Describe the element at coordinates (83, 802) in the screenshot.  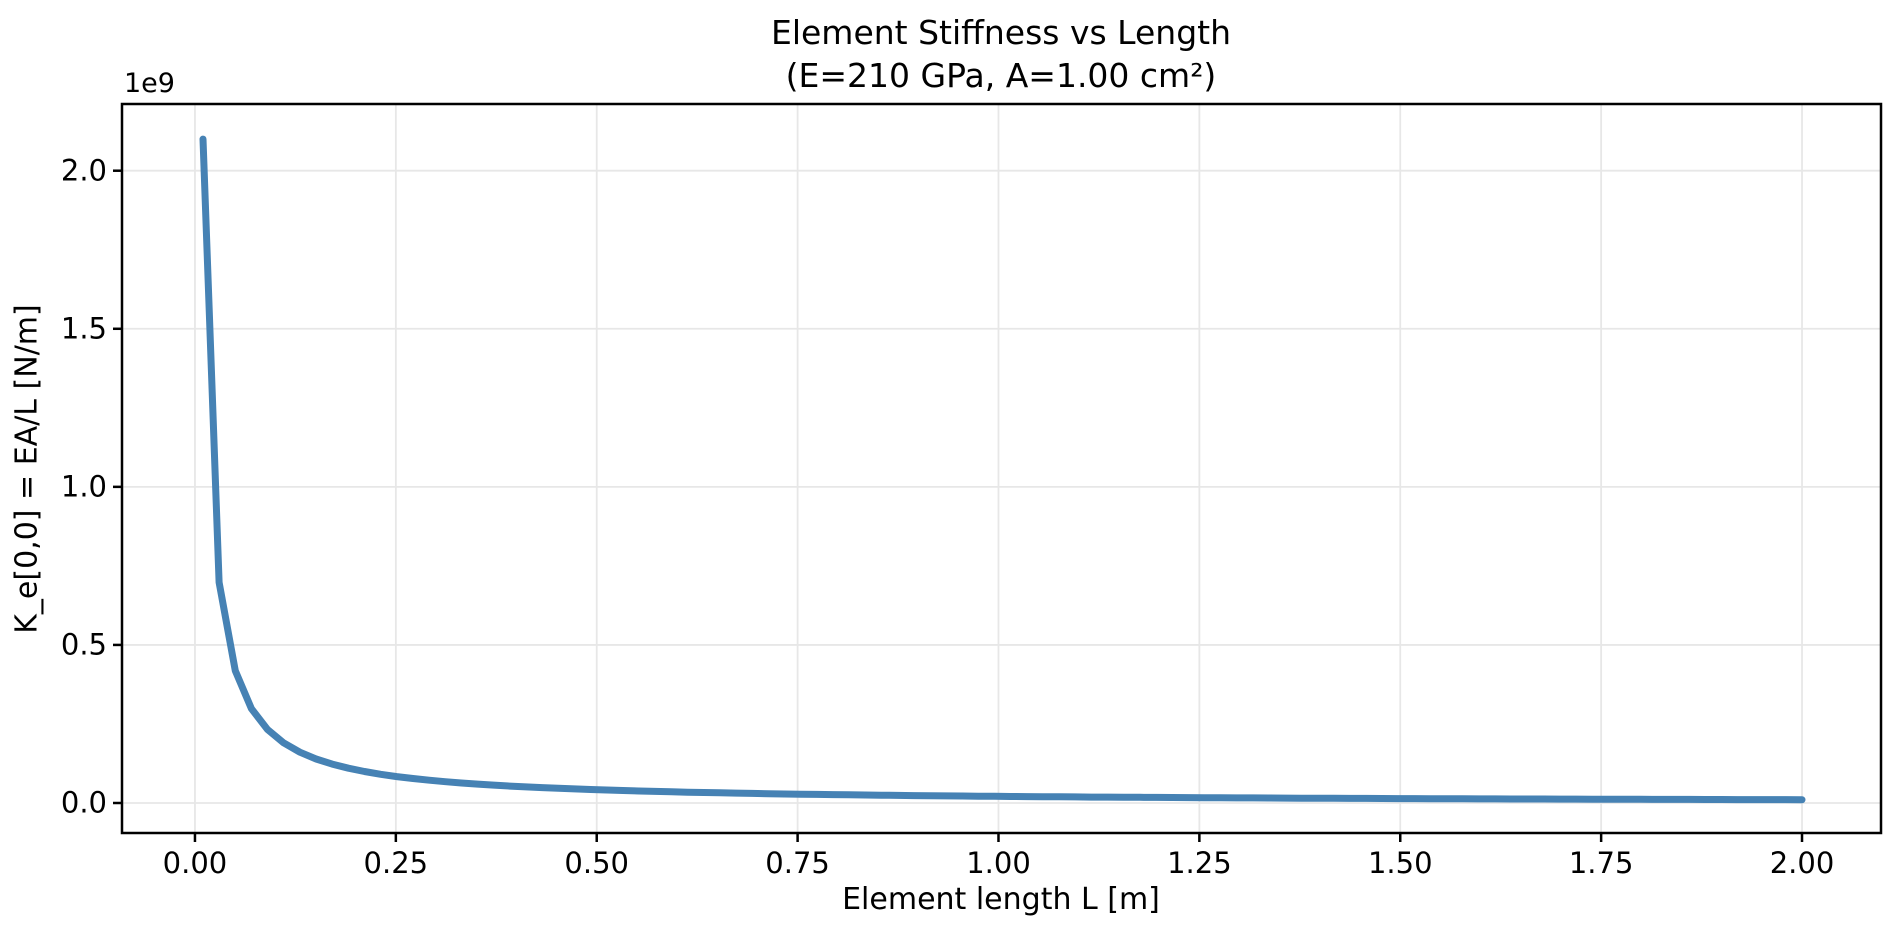
I see `y-tick-label: 0.0` at that location.